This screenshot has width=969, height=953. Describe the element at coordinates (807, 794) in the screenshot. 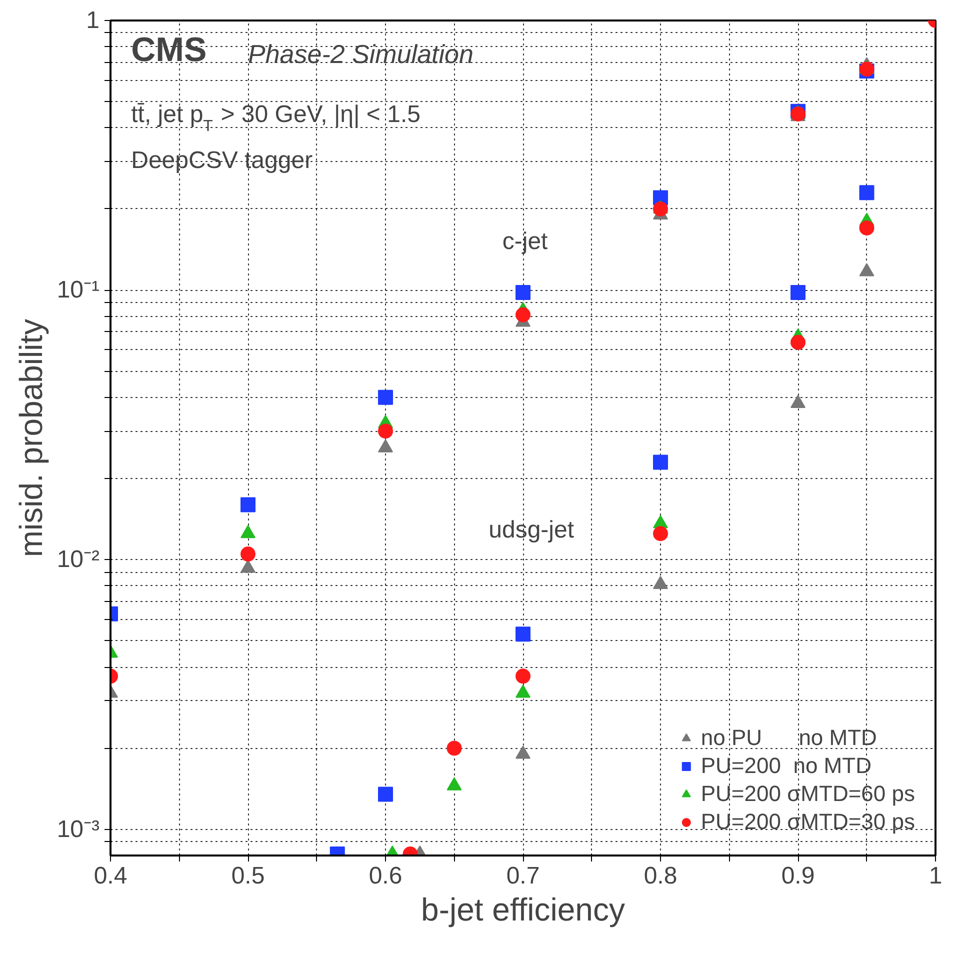

I see `legend-label: PU=200 σMTD=60 ps` at that location.